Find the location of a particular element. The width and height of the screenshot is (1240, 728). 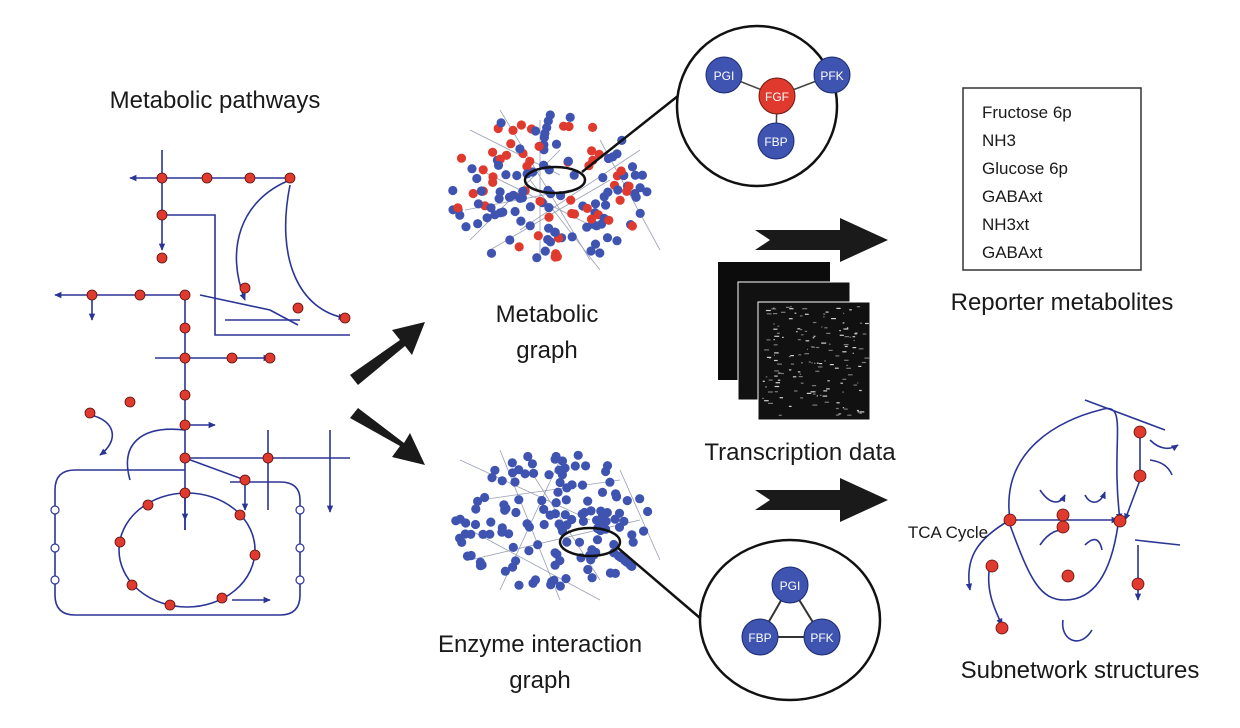

tca-cycle-label: TCA Cycle is located at coordinates (948, 532).